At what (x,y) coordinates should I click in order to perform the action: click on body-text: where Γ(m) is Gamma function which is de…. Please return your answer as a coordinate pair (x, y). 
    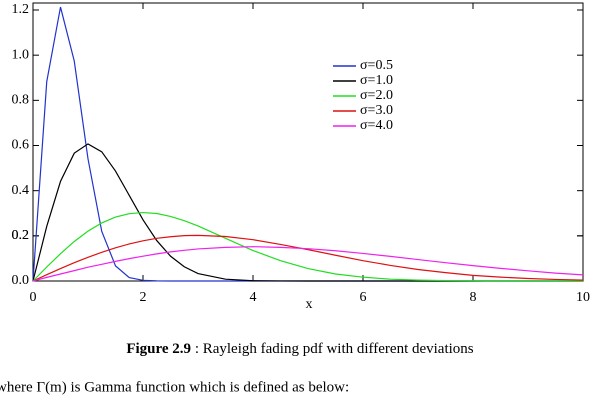
    Looking at the image, I should click on (174, 387).